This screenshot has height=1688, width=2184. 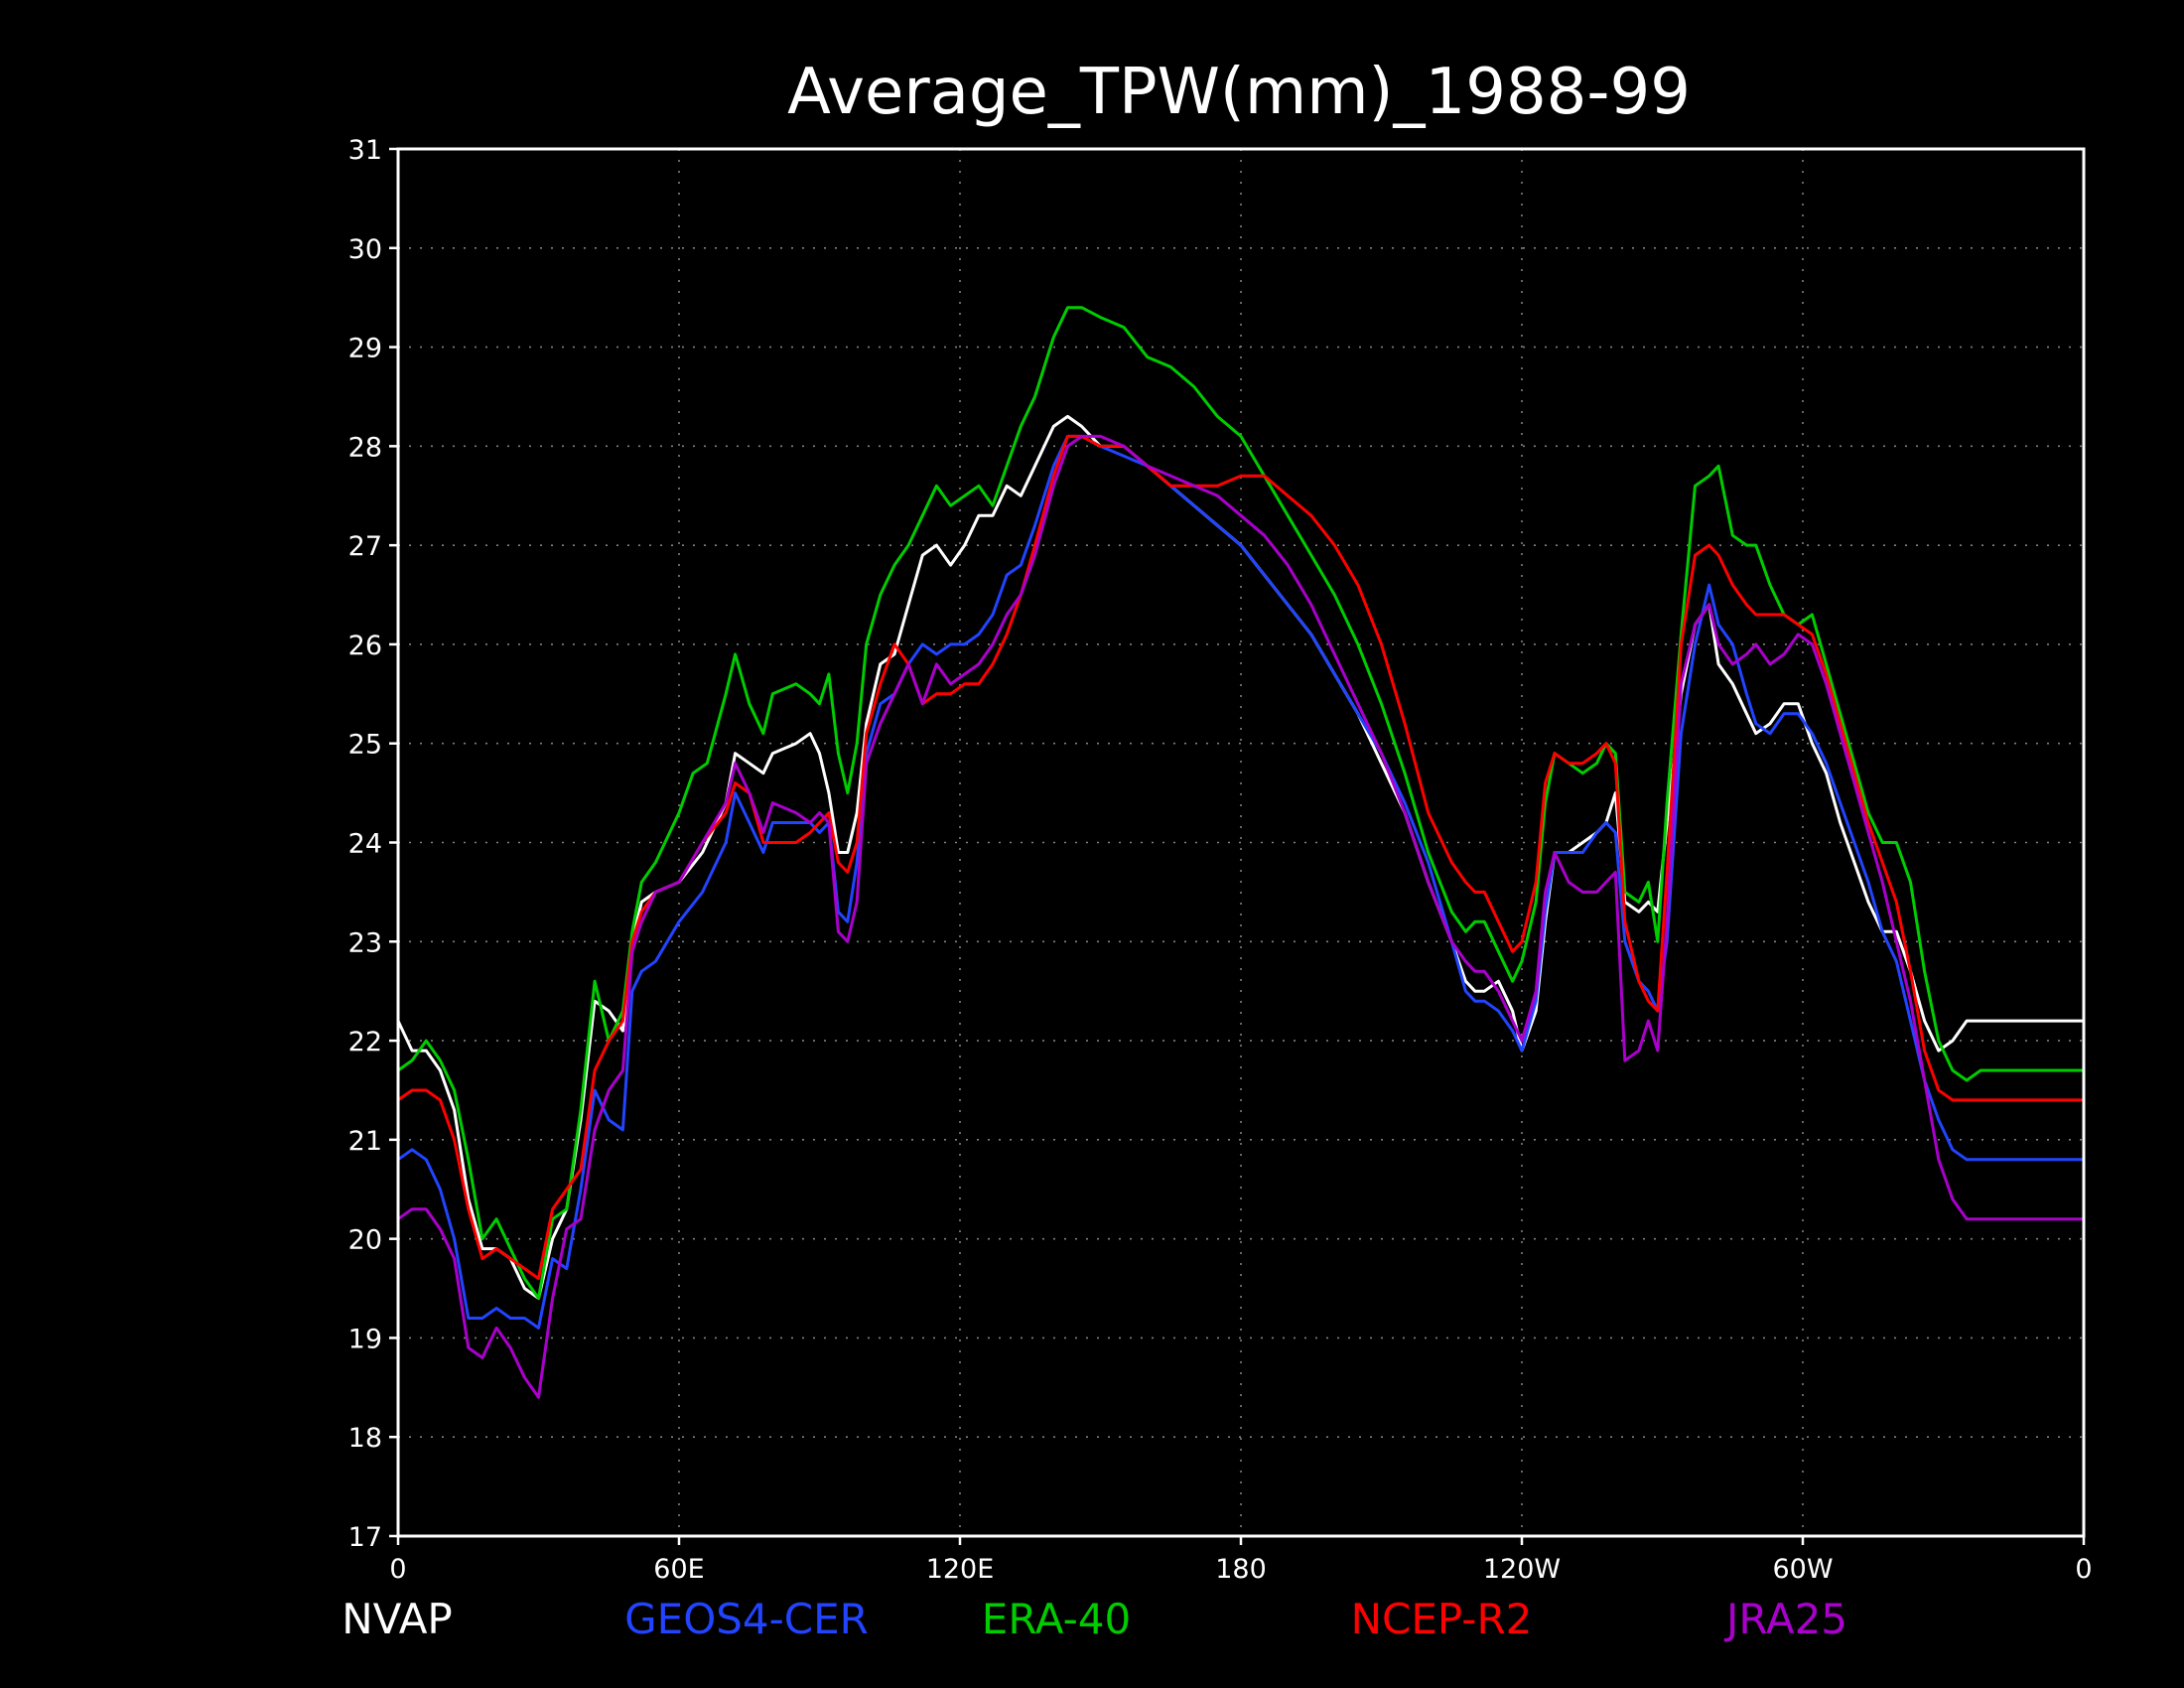 What do you see at coordinates (365, 844) in the screenshot?
I see `y-tick-label: 24` at bounding box center [365, 844].